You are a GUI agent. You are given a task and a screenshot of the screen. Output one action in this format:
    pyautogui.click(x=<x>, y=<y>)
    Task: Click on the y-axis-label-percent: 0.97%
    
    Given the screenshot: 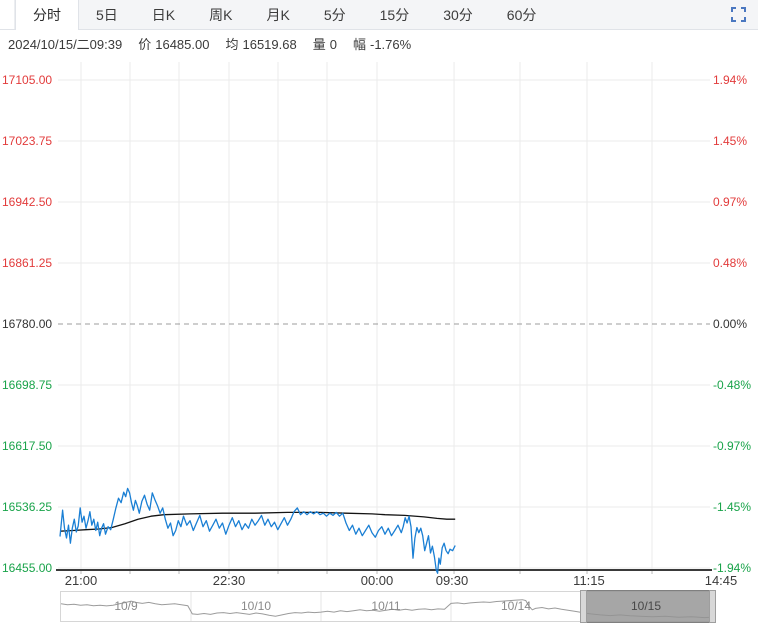 What is the action you would take?
    pyautogui.click(x=730, y=202)
    